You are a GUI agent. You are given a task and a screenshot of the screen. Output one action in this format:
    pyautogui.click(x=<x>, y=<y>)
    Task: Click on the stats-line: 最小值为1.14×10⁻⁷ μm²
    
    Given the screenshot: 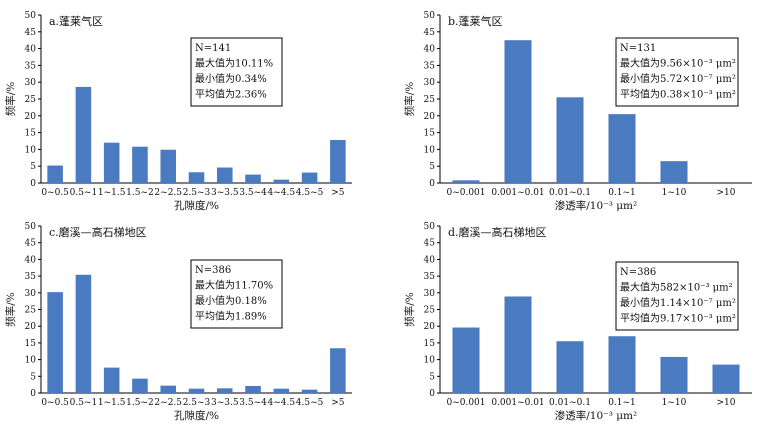 What is the action you would take?
    pyautogui.click(x=678, y=302)
    